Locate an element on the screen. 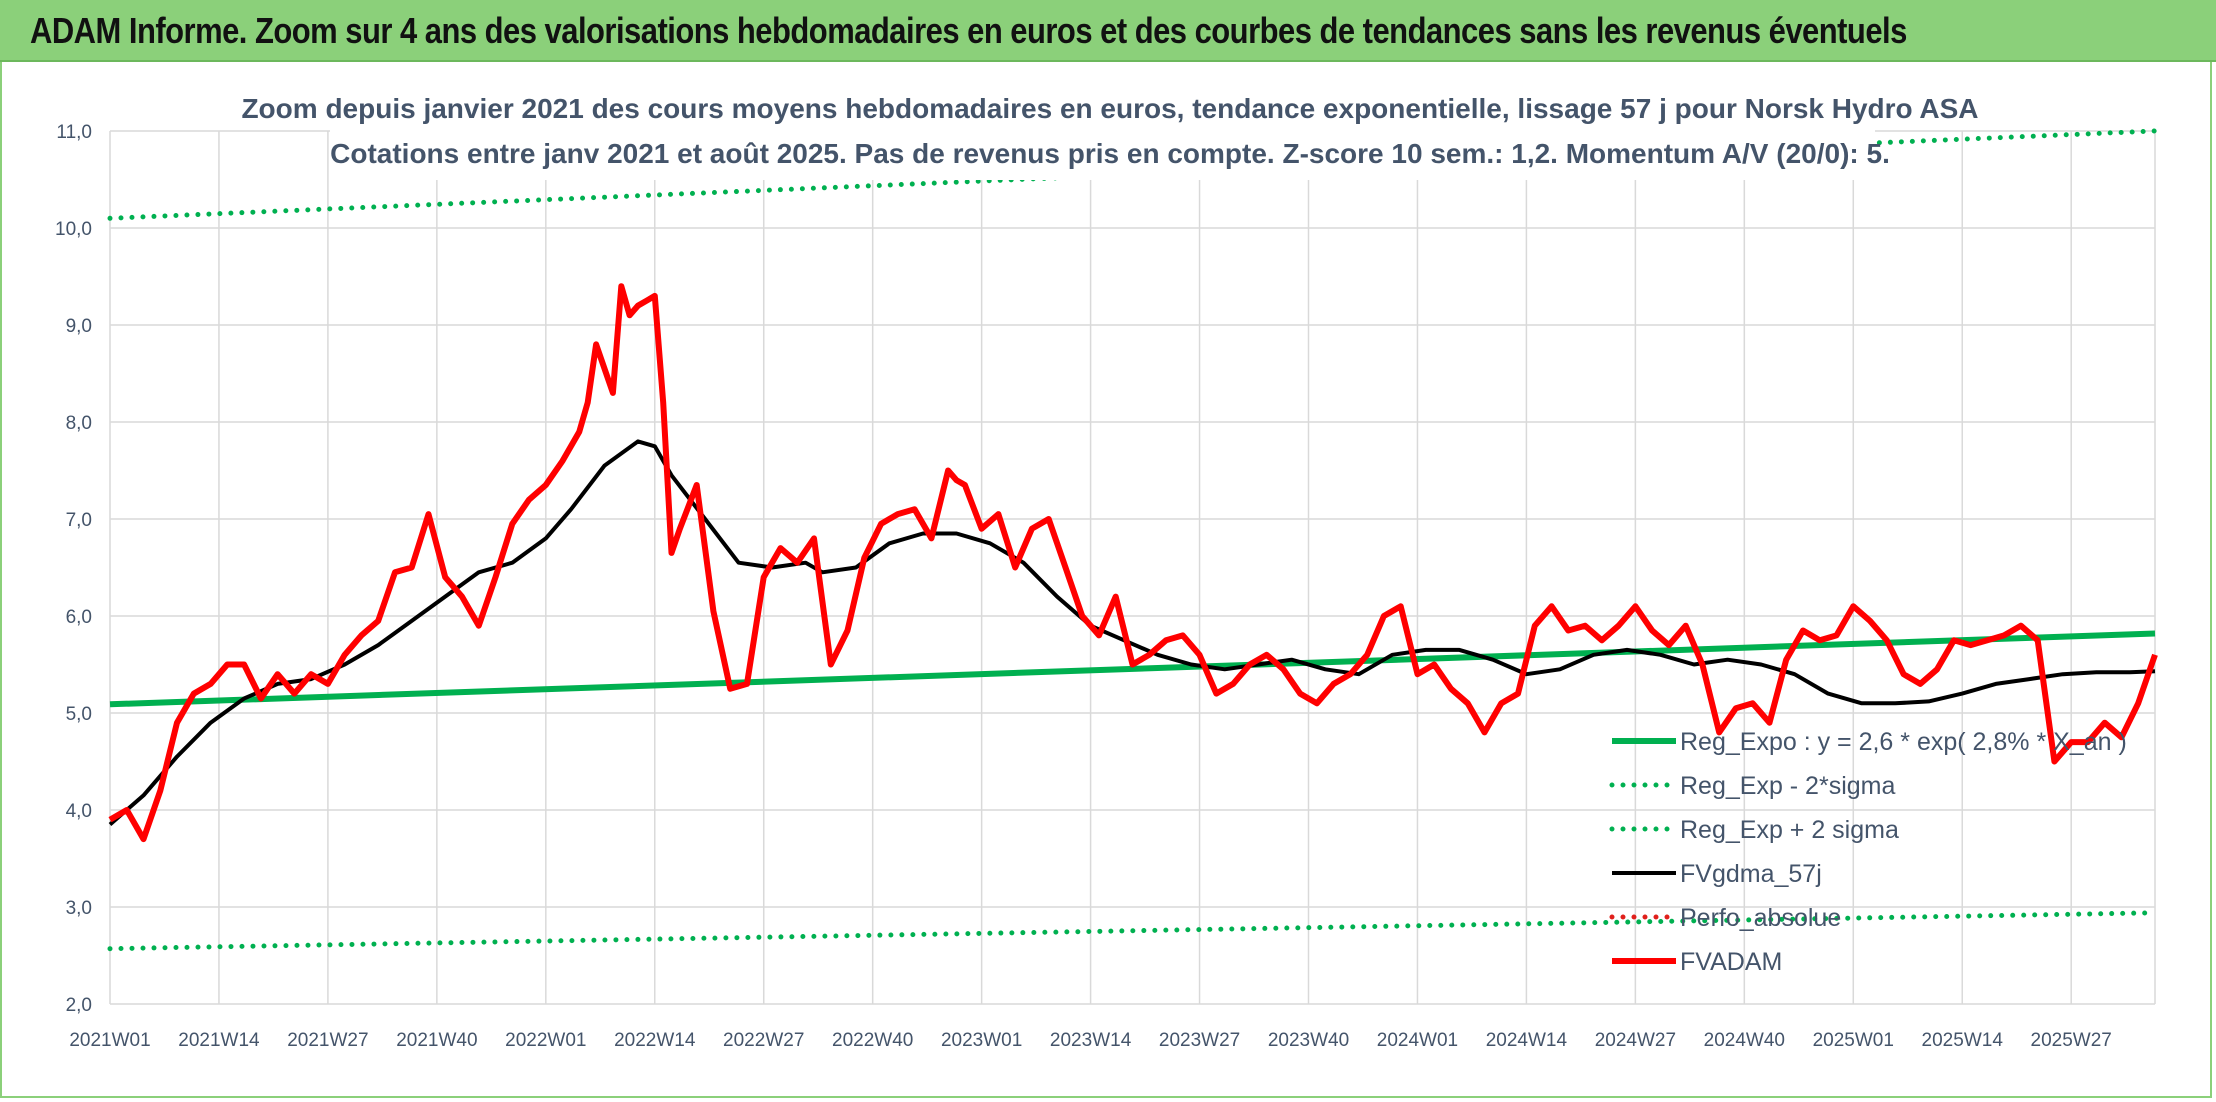  y-tick-label: 9,0 is located at coordinates (79, 326).